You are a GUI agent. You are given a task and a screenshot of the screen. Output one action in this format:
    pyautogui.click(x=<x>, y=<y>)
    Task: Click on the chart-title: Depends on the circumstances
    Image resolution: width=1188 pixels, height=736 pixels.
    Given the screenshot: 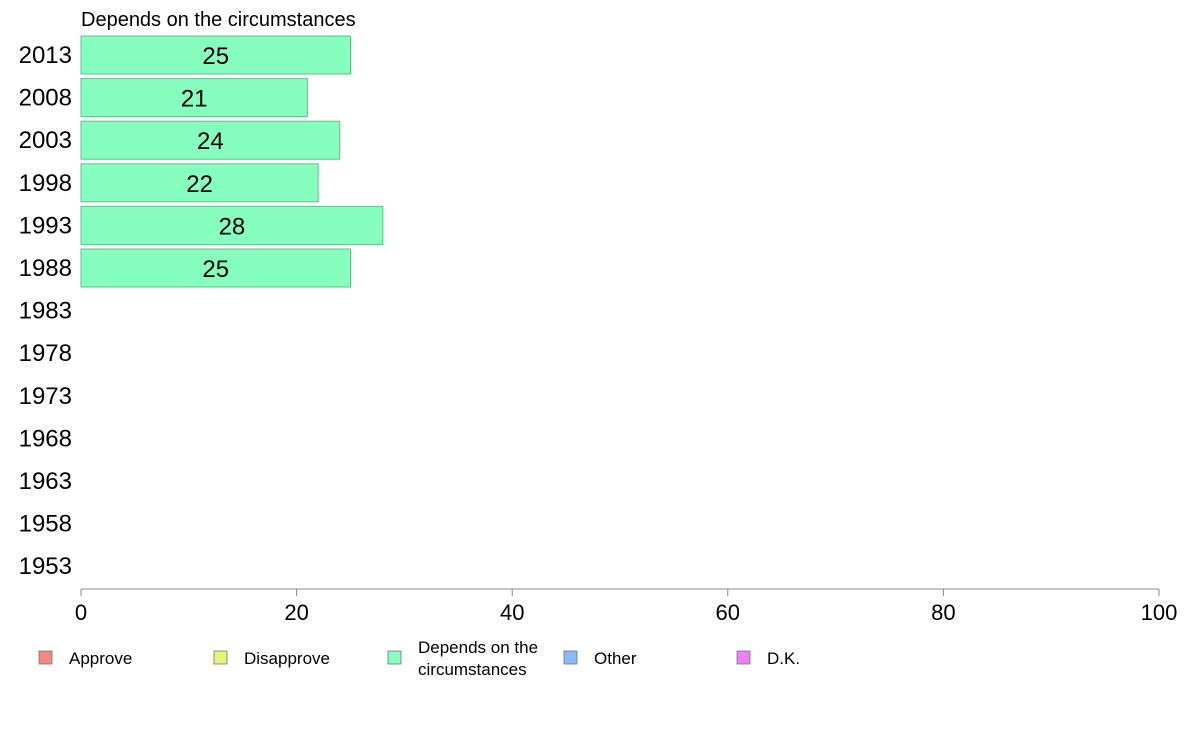 What is the action you would take?
    pyautogui.click(x=218, y=20)
    